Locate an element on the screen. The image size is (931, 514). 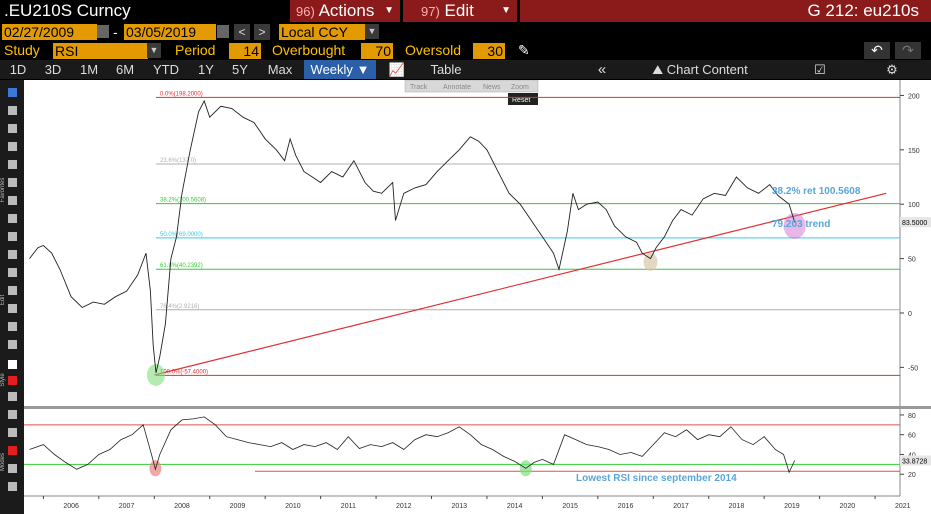
chart-tools-strip is located at coordinates (471, 86).